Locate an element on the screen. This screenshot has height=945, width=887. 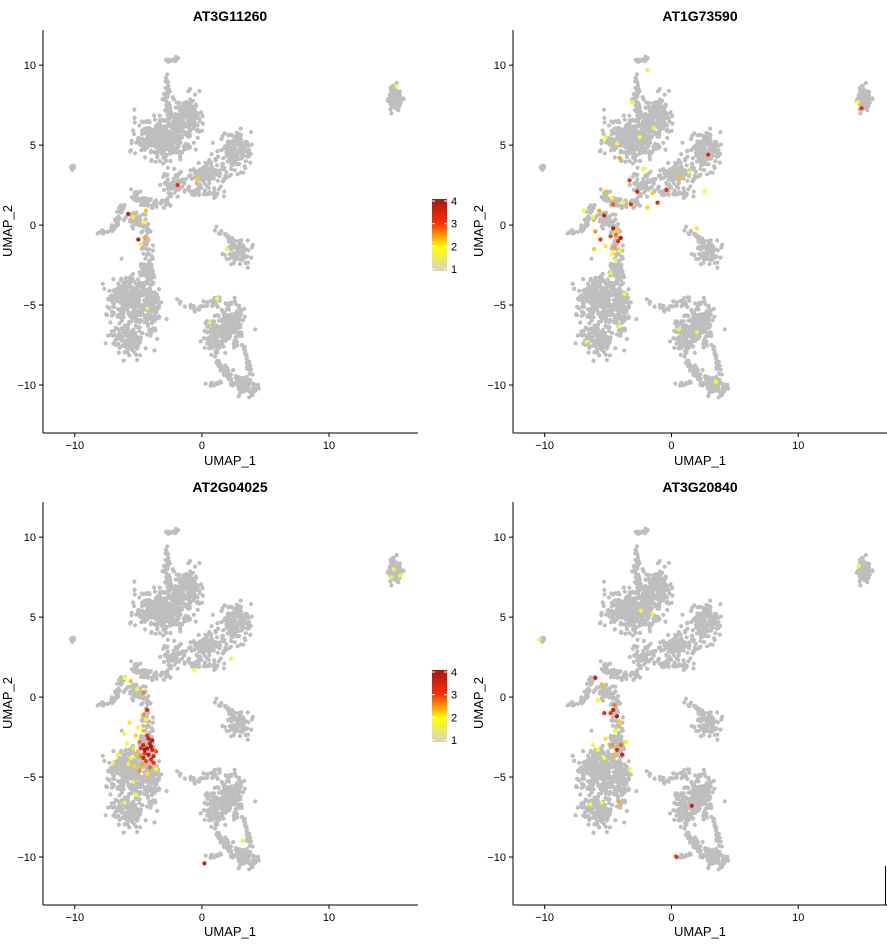
y-tick-label: 5 is located at coordinates (33, 146).